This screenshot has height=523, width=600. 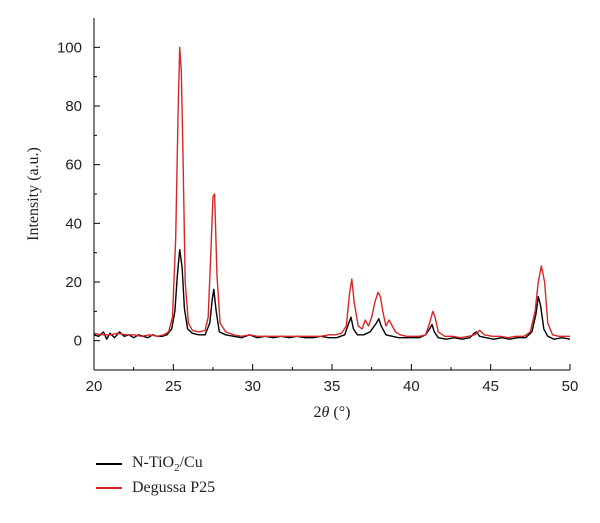 I want to click on y-tick-label: 80, so click(x=73, y=106).